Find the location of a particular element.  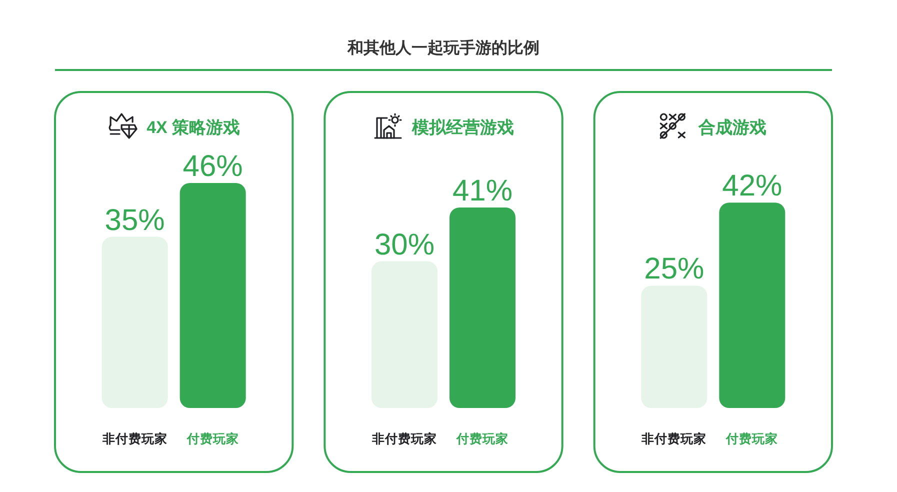

chart-title: 4X 策略游戏 is located at coordinates (193, 127).